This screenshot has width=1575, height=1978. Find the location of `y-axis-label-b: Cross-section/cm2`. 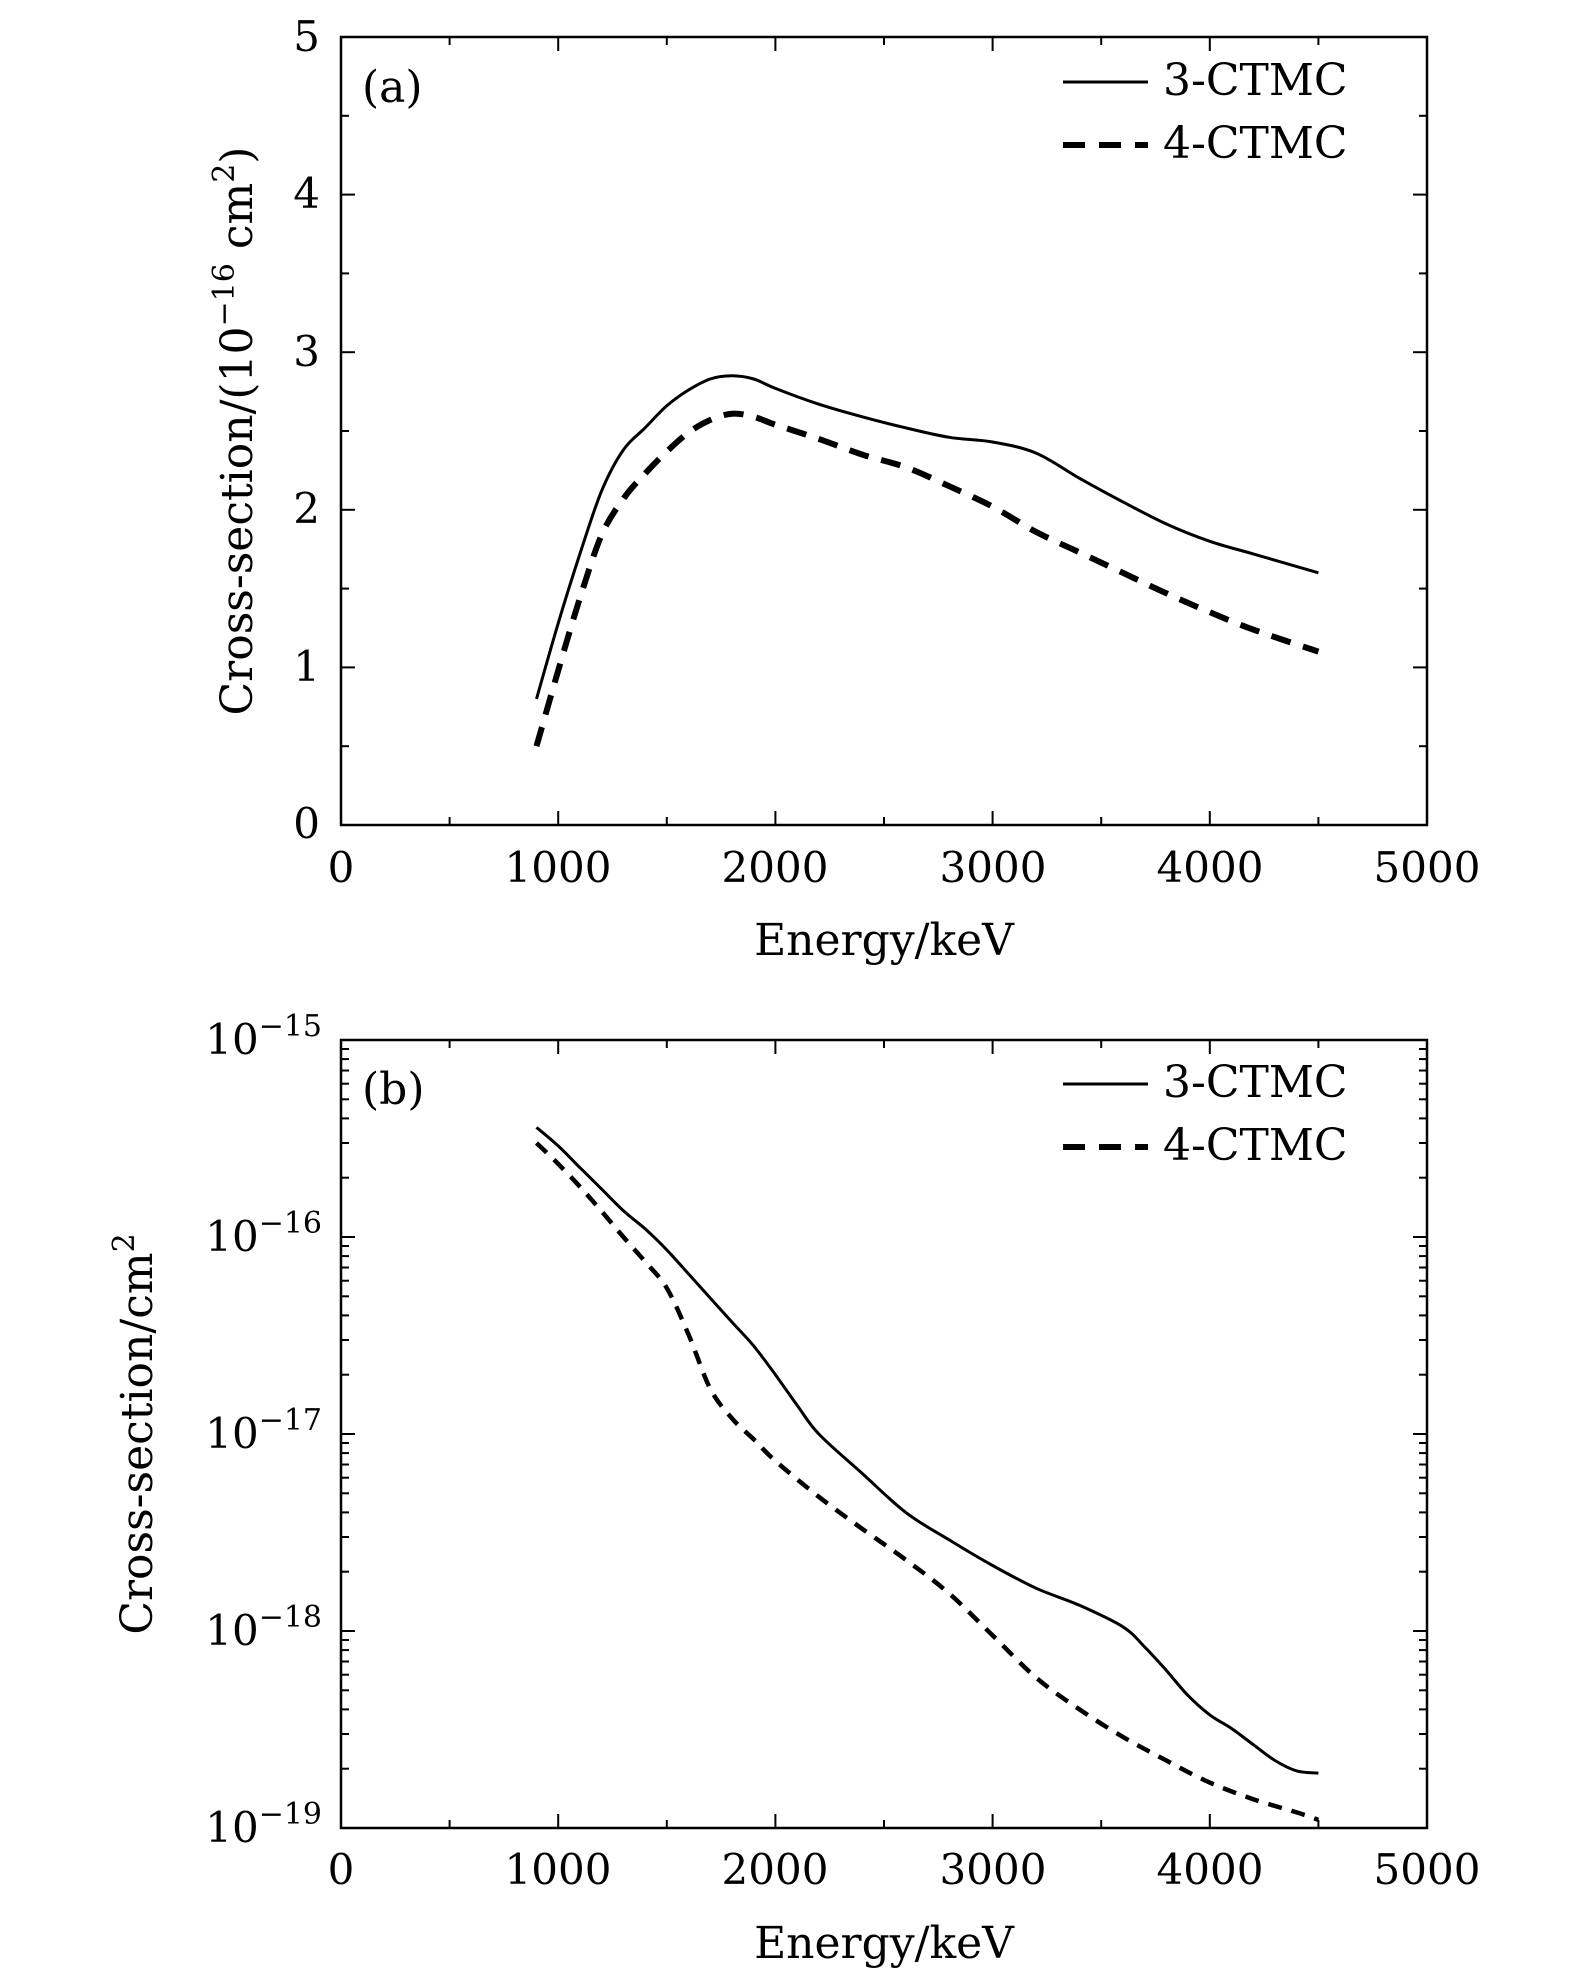

y-axis-label-b: Cross-section/cm2 is located at coordinates (135, 1433).